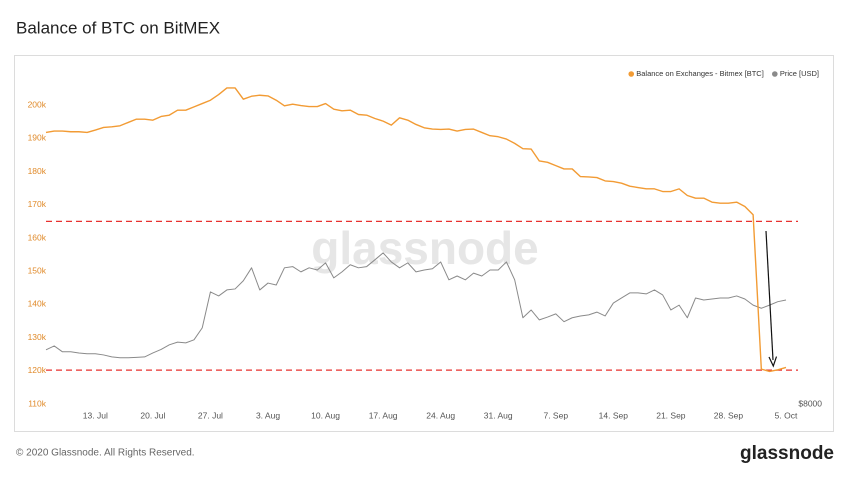 The image size is (850, 477). What do you see at coordinates (325, 415) in the screenshot?
I see `x-tick-label: 10. Aug` at bounding box center [325, 415].